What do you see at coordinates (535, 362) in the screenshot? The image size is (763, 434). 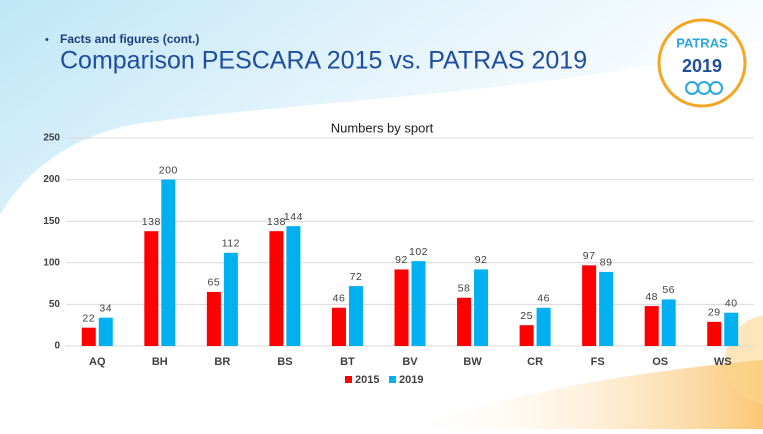 I see `x-tick-label: CR` at bounding box center [535, 362].